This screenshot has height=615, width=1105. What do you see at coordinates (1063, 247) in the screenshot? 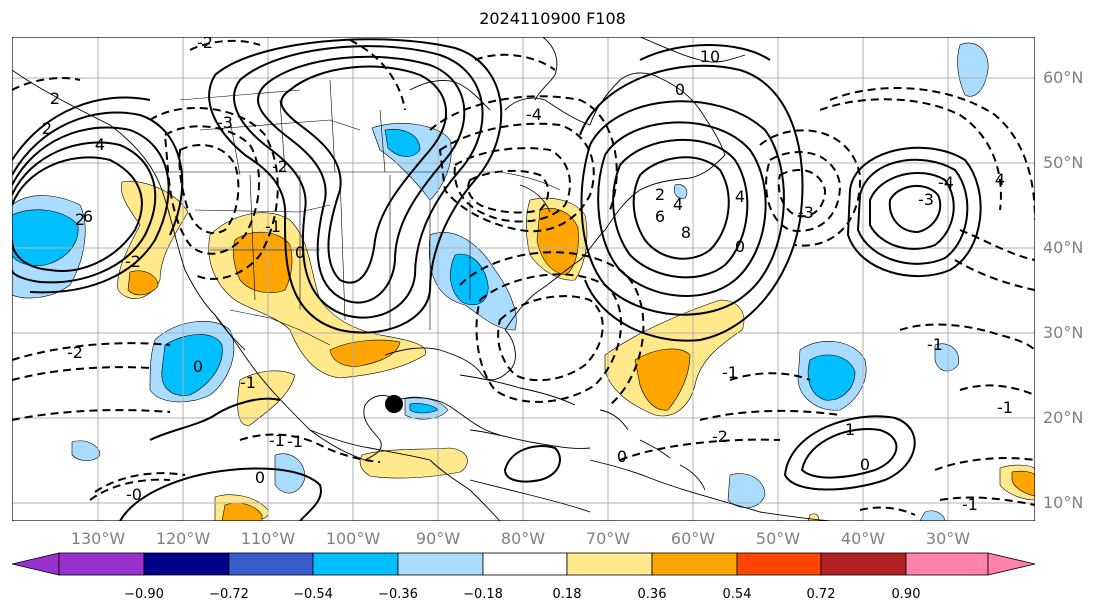
I see `latitude-label: 40°N` at bounding box center [1063, 247].